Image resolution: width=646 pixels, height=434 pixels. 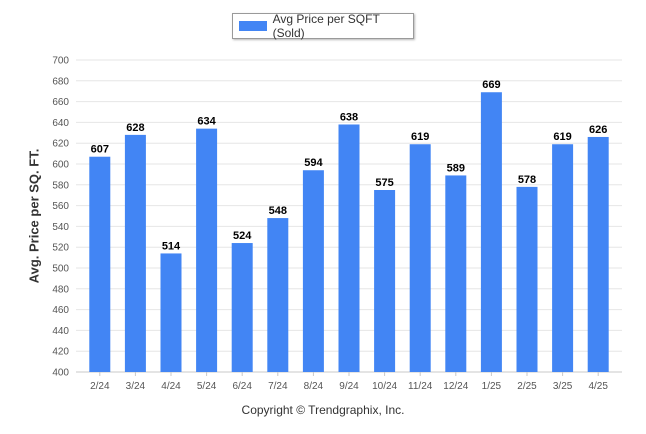 I want to click on data-label: 594, so click(x=313, y=163).